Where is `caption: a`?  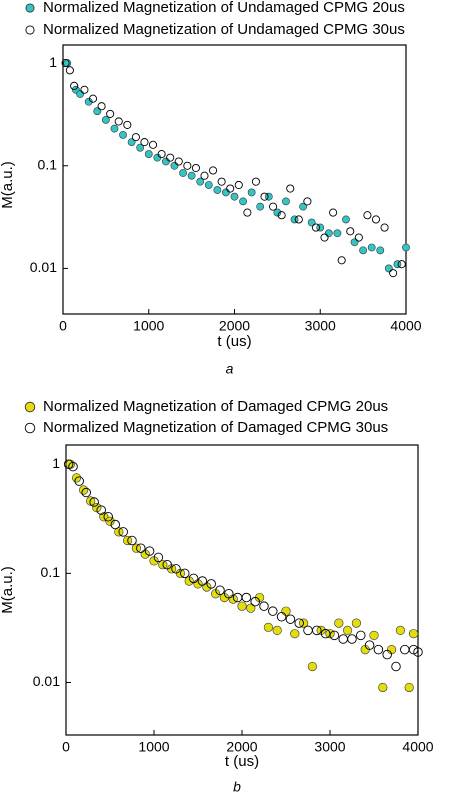 caption: a is located at coordinates (230, 369).